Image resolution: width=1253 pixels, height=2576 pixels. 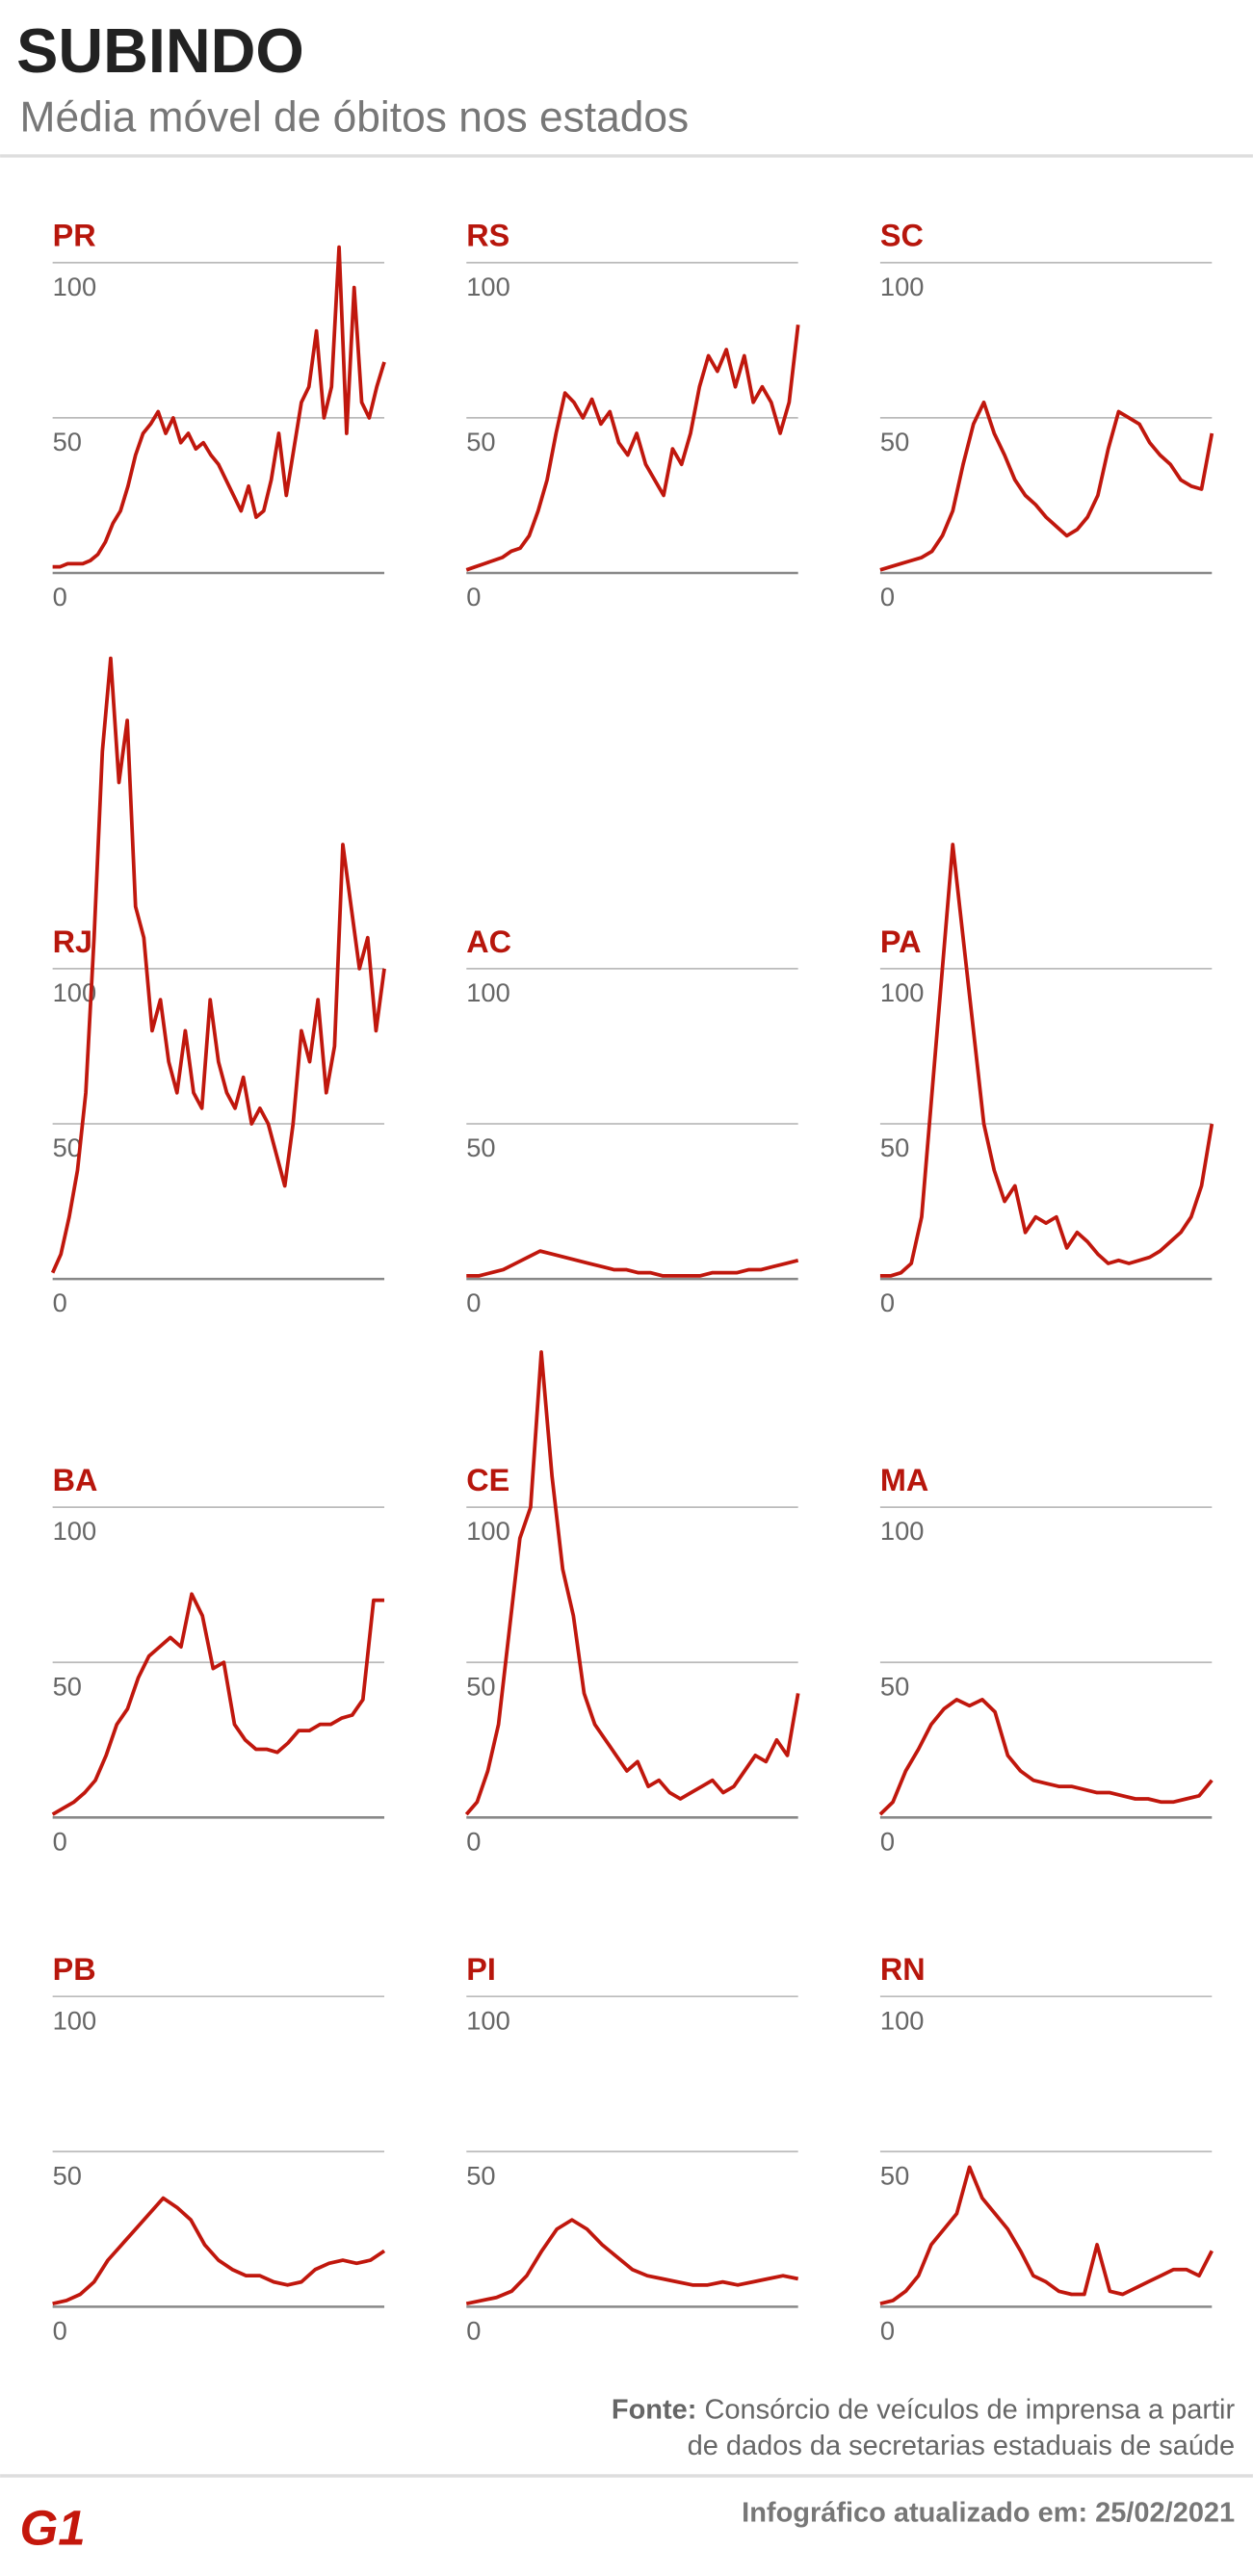 I want to click on panel: 0 50 100 AC, so click(x=632, y=1120).